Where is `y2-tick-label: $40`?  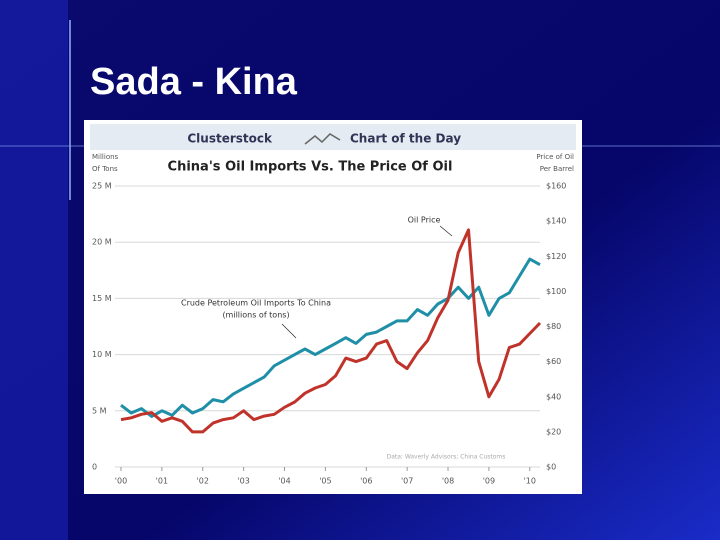 y2-tick-label: $40 is located at coordinates (553, 396).